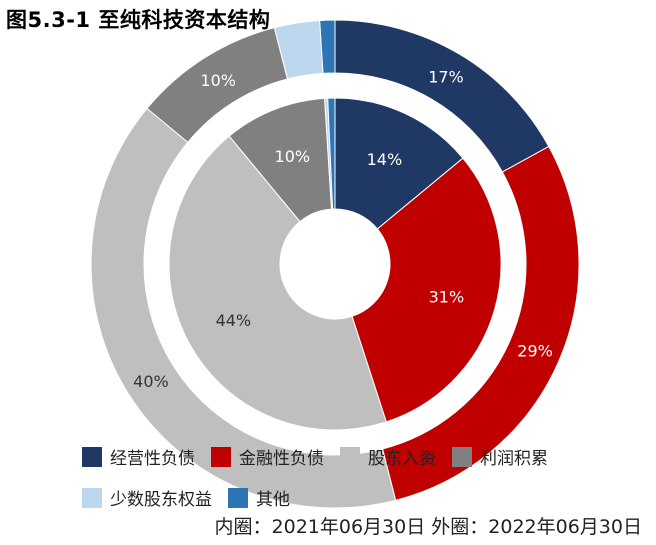 The height and width of the screenshot is (545, 656). What do you see at coordinates (514, 459) in the screenshot?
I see `legend-label: 利润积累` at bounding box center [514, 459].